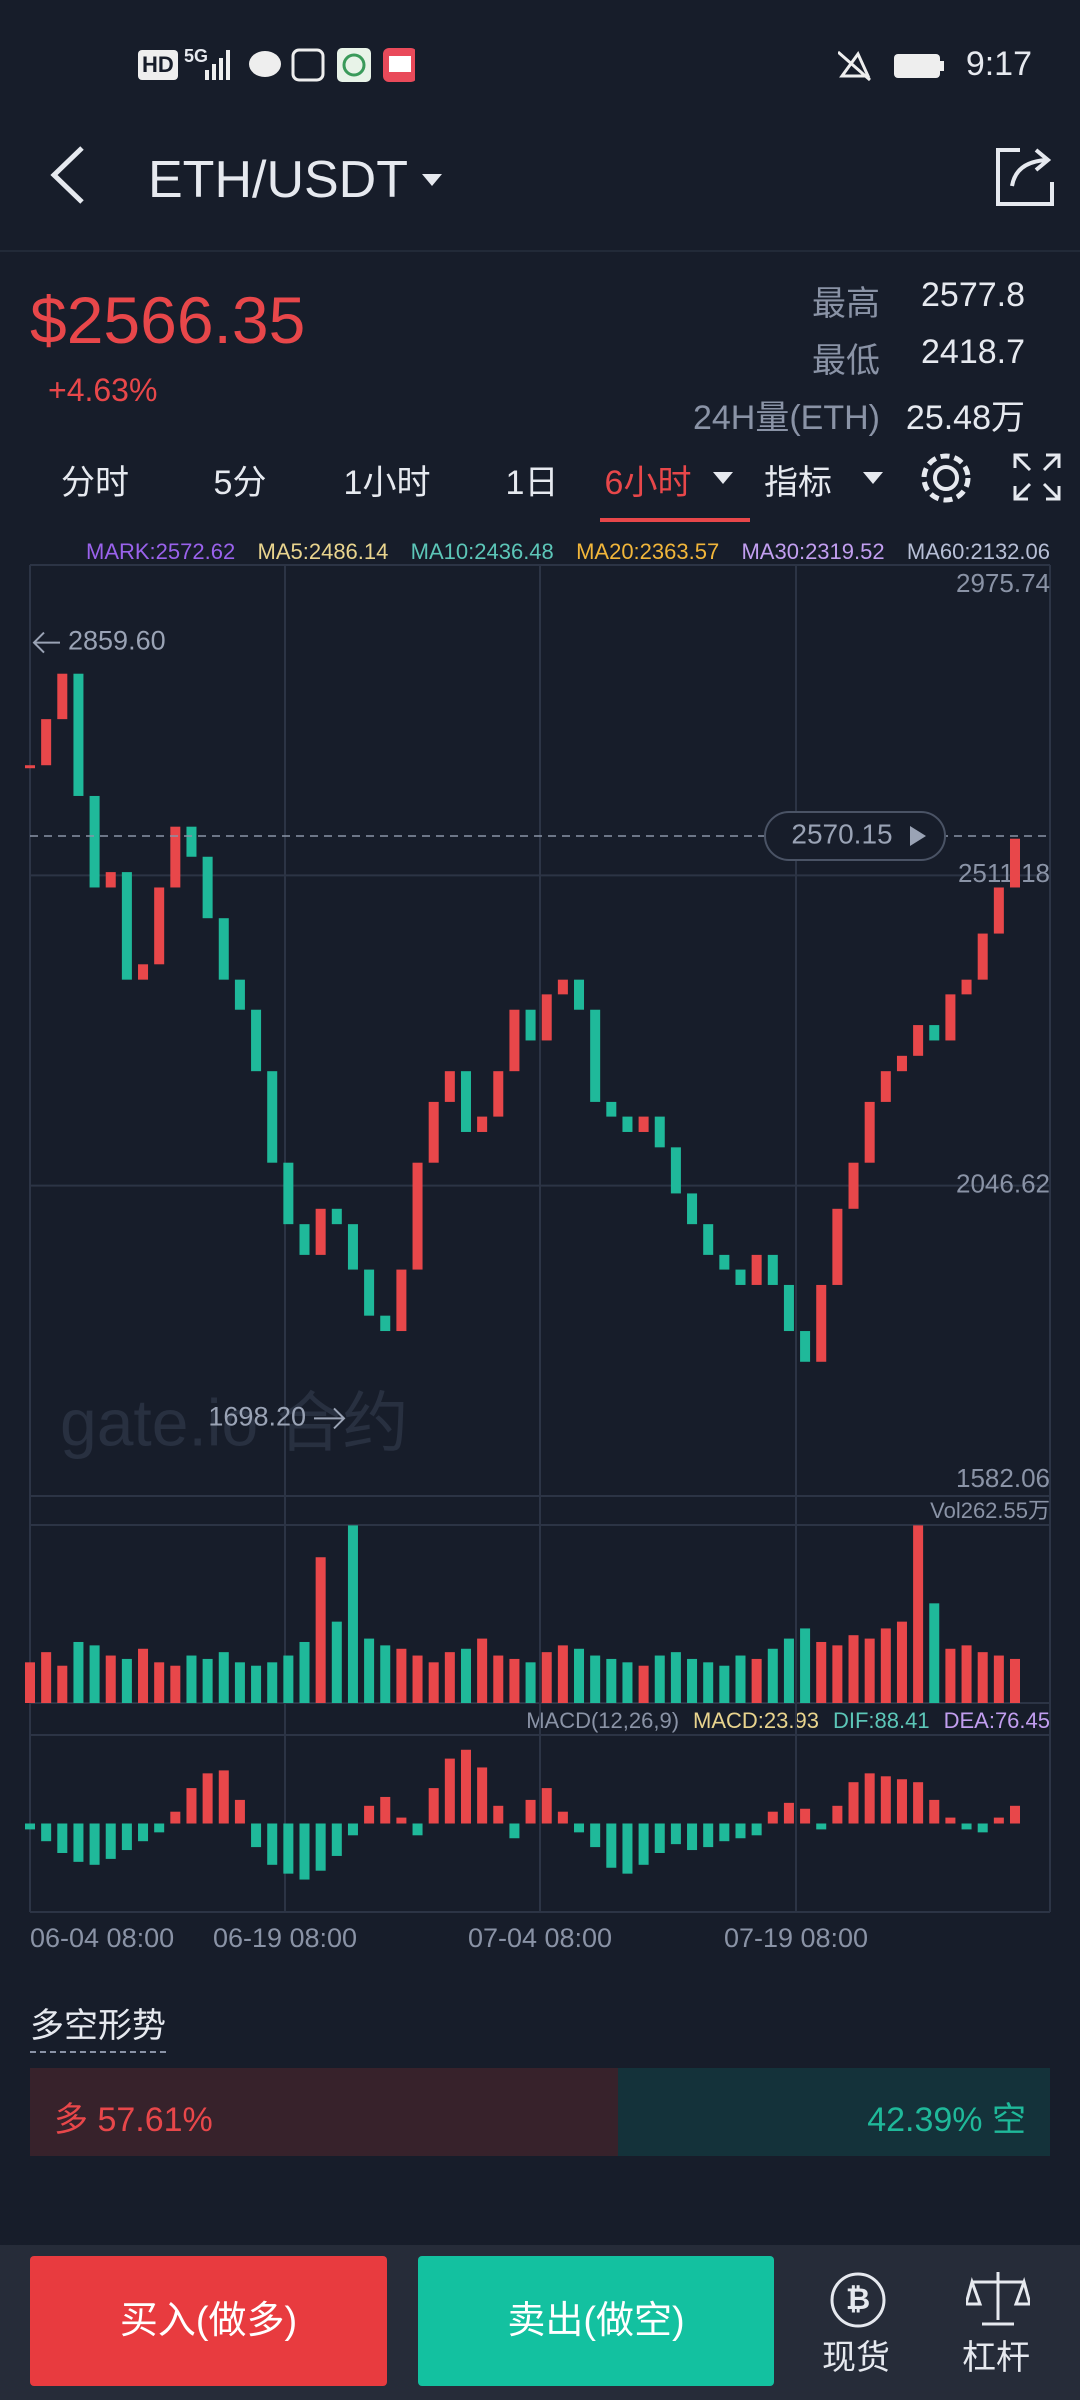 Image resolution: width=1080 pixels, height=2400 pixels. What do you see at coordinates (133, 2120) in the screenshot?
I see `long-label: 多 57.61%` at bounding box center [133, 2120].